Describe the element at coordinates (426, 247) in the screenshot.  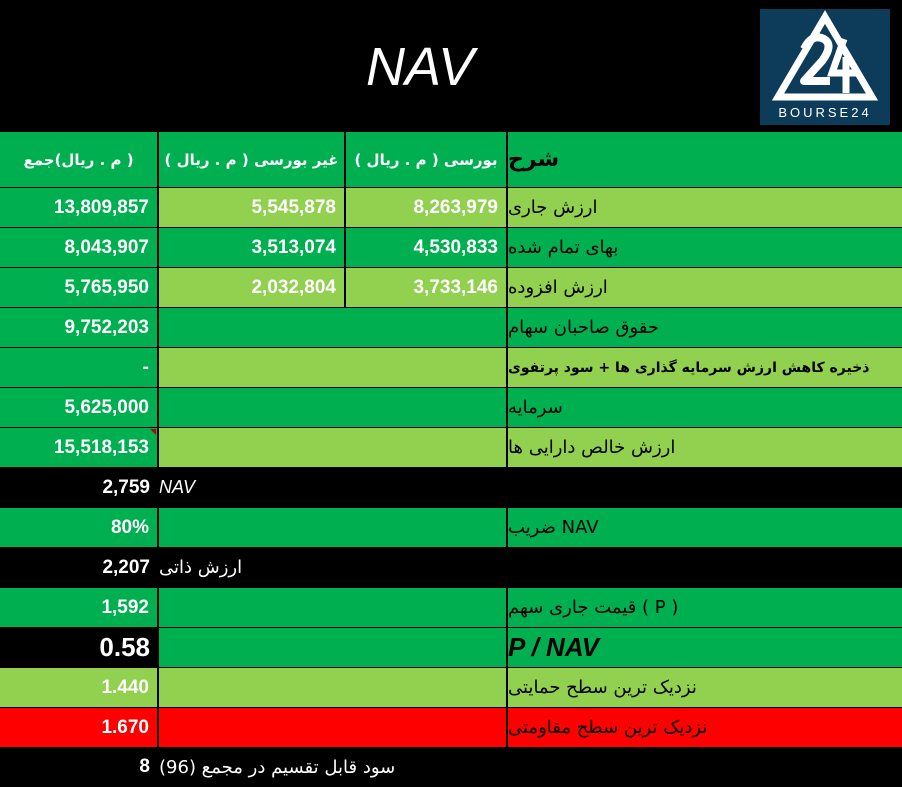
I see `bourse-value: 4,530,833` at that location.